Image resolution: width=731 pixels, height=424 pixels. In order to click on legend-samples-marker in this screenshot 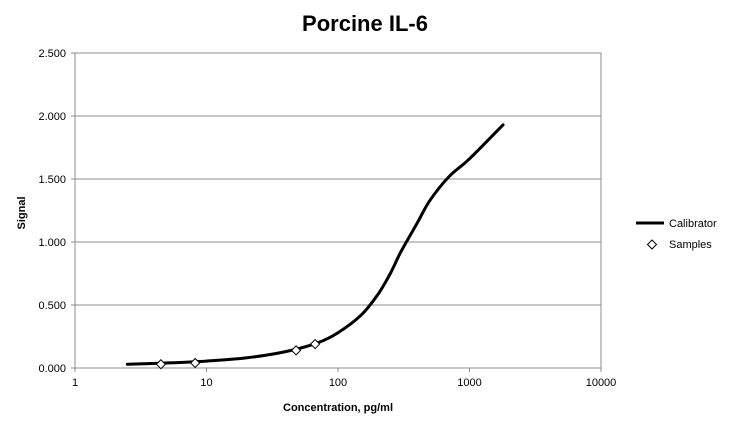, I will do `click(652, 244)`.